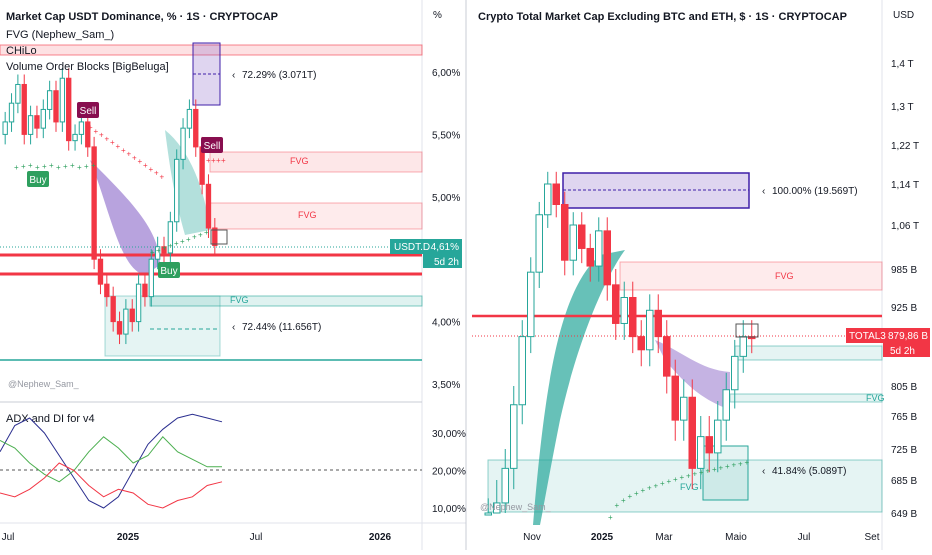 The height and width of the screenshot is (555, 932). What do you see at coordinates (815, 191) in the screenshot?
I see `right-upper-block-label: 100.00% (19.569T)` at bounding box center [815, 191].